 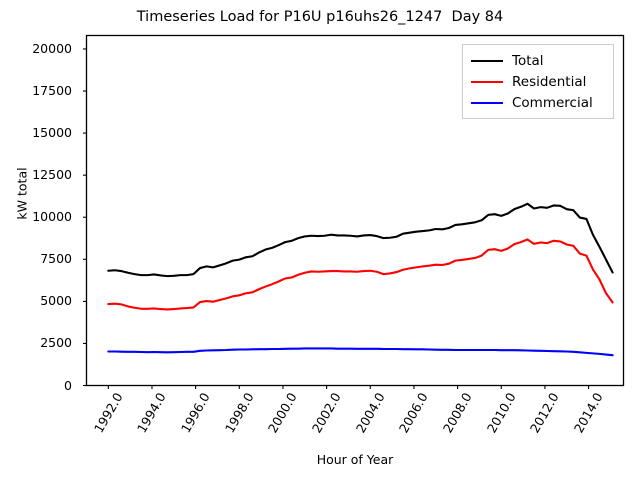 I want to click on series-line-residential, so click(x=360, y=274).